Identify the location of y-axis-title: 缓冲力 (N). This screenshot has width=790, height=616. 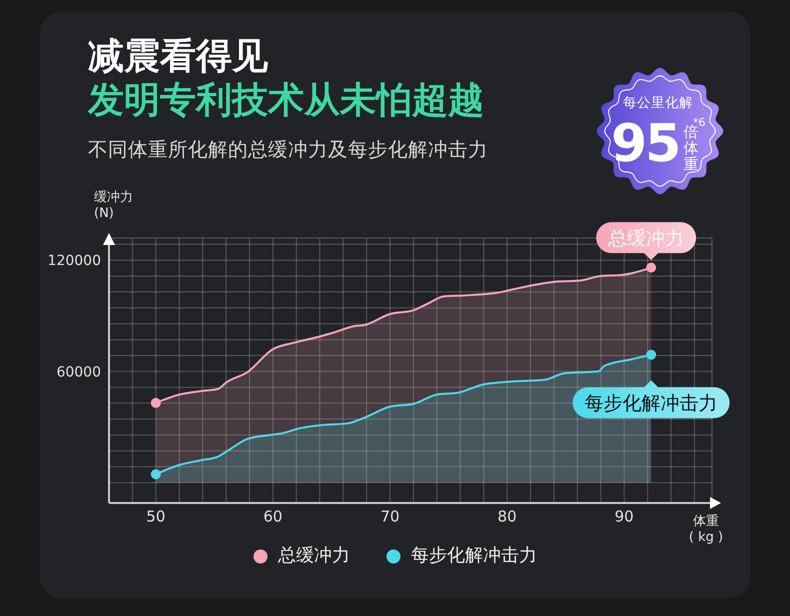
(113, 206).